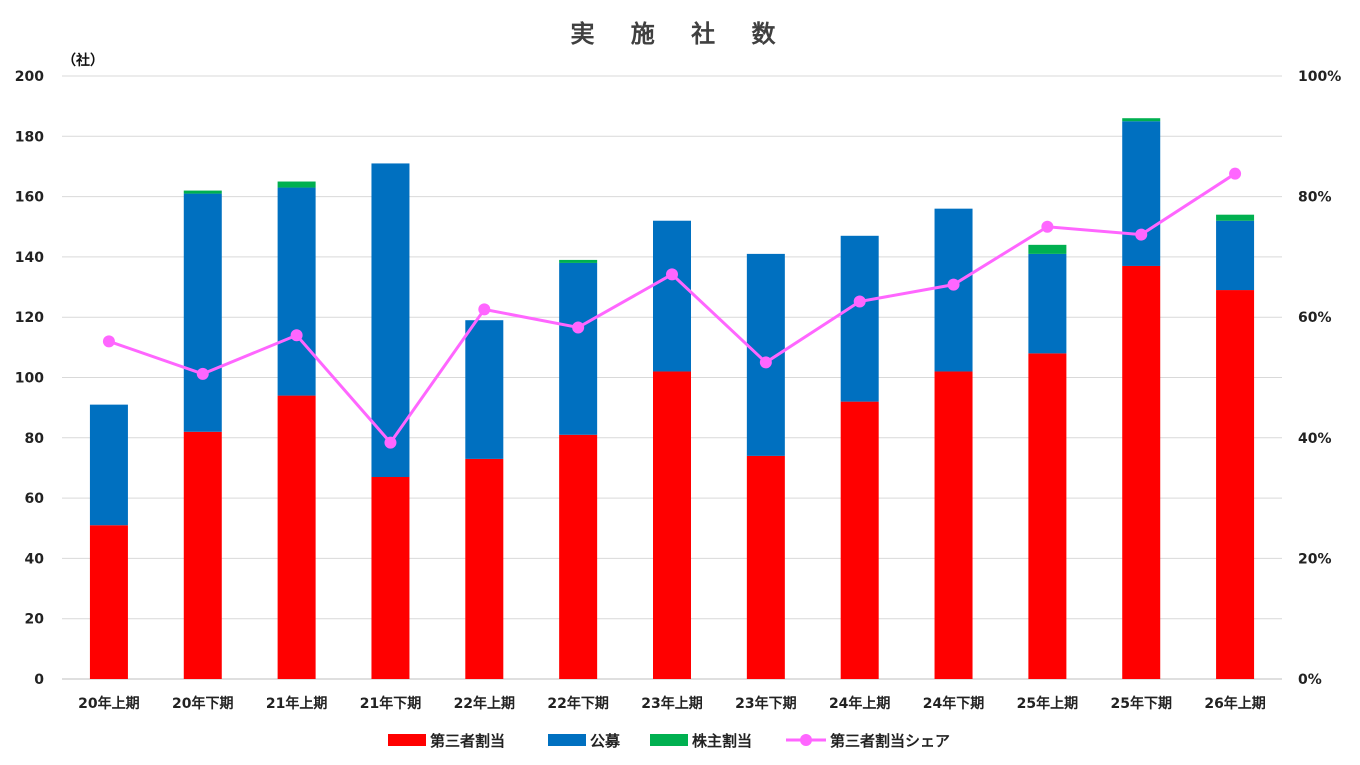 The height and width of the screenshot is (765, 1360). Describe the element at coordinates (1234, 703) in the screenshot. I see `x-tick-label: 26年上期` at that location.